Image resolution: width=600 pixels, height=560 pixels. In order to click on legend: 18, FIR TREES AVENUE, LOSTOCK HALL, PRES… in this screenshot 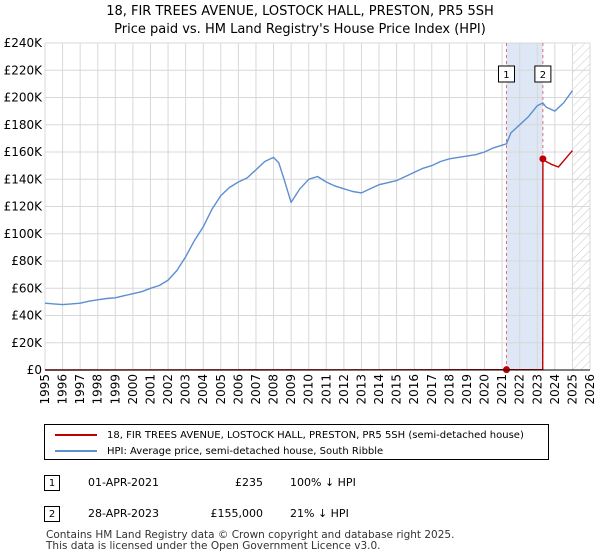, I will do `click(296, 442)`.